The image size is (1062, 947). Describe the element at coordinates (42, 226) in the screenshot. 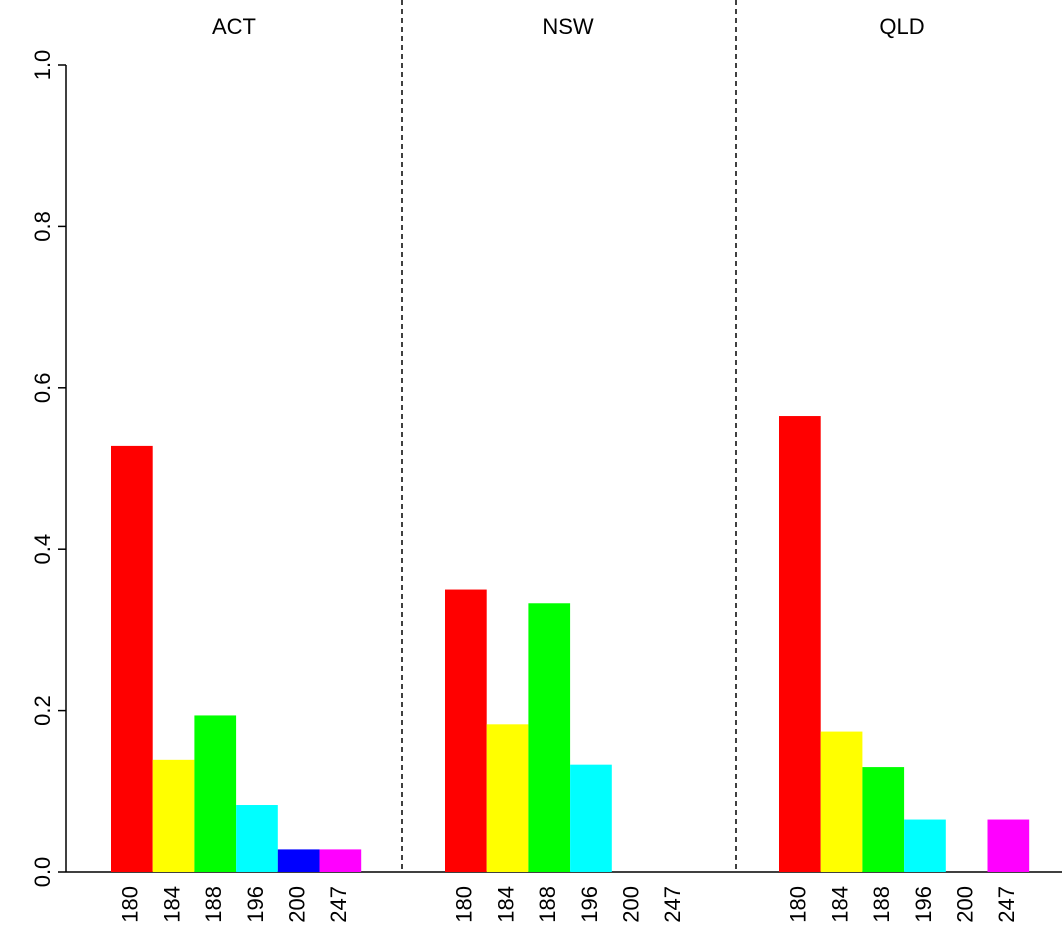

I see `y-tick-label: 0.8` at that location.